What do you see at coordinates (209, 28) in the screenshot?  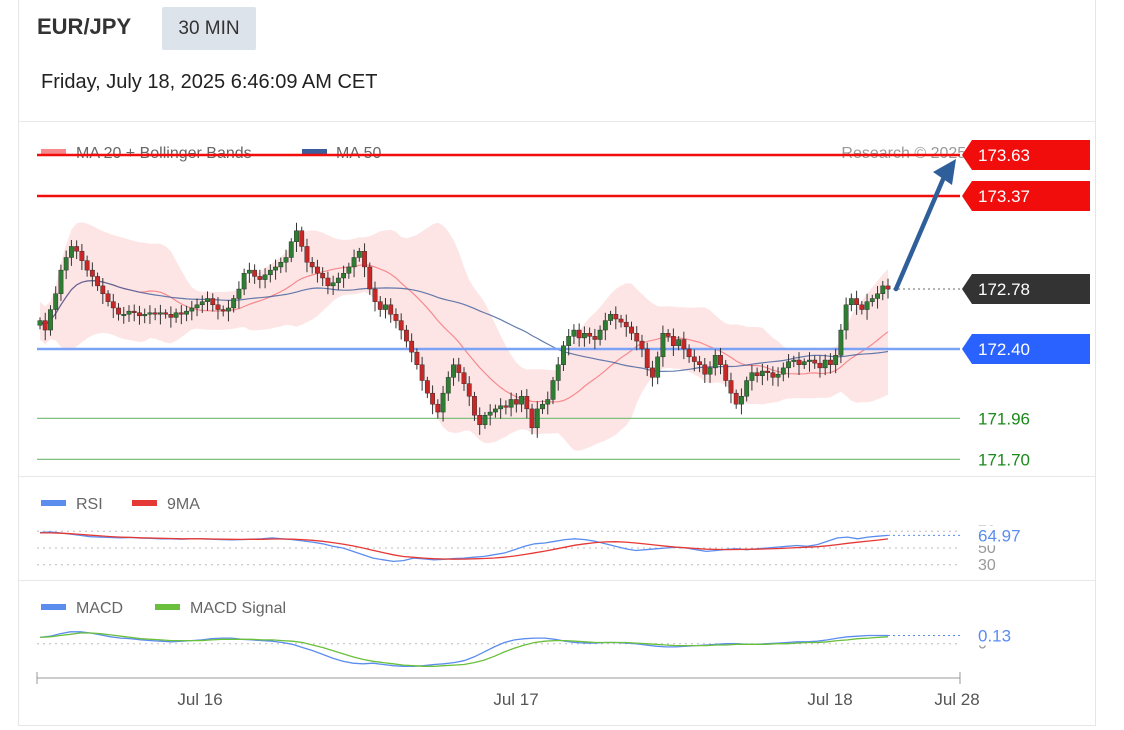 I see `timeframe-button: 30 MIN` at bounding box center [209, 28].